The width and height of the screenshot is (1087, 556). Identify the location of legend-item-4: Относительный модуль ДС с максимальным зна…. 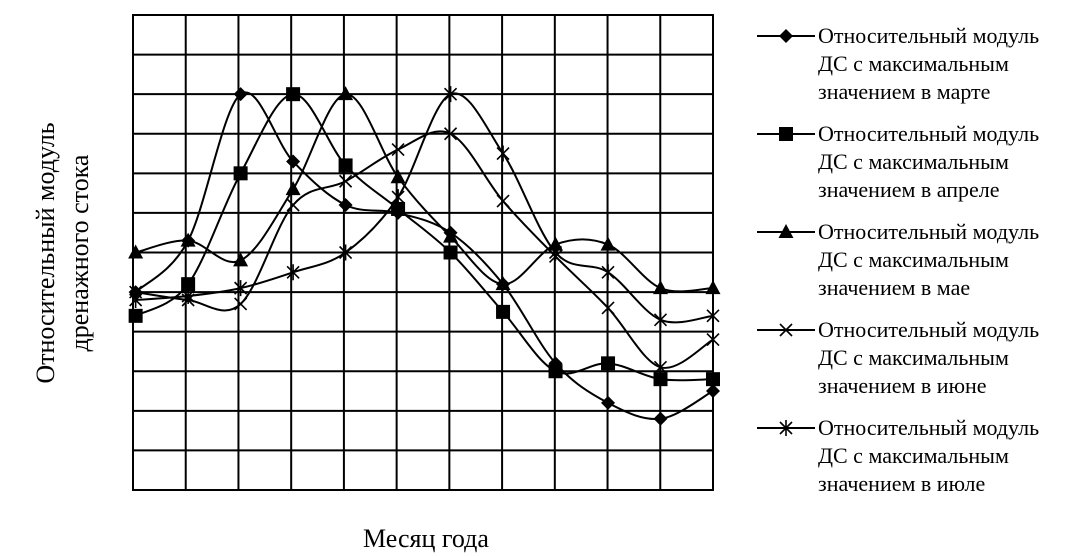
(898, 357).